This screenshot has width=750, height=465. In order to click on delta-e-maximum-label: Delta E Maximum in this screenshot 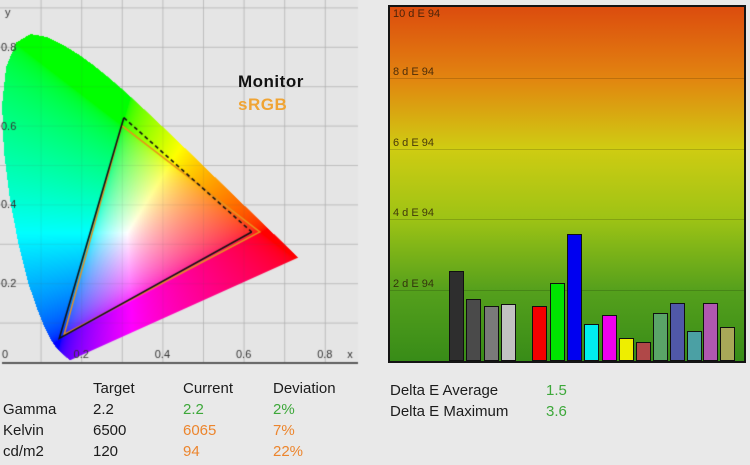, I will do `click(449, 411)`.